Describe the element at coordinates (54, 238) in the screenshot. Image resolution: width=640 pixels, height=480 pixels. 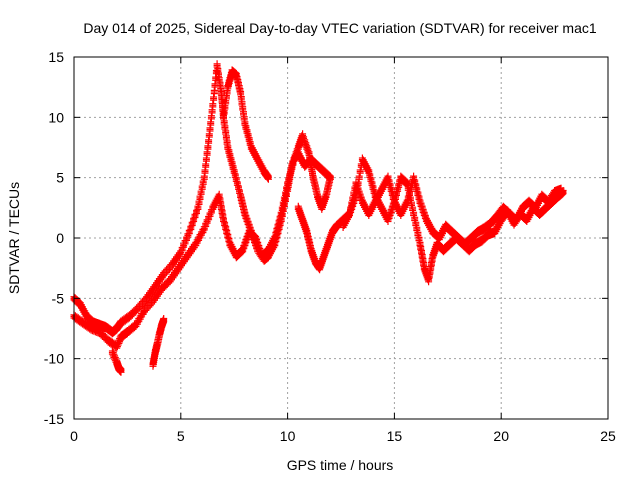
I see `y-tick-labels: -15 -10 -5 0 5 10 15` at that location.